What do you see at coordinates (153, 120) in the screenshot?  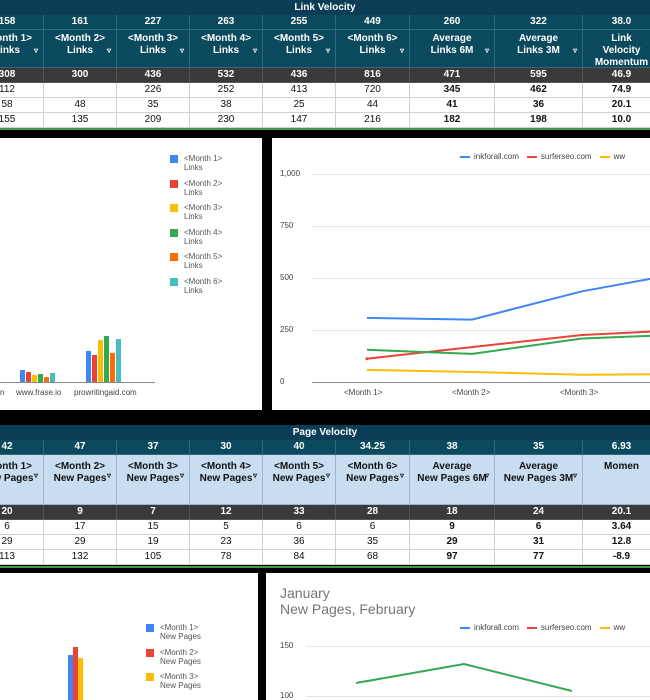 I see `table-cell: 209` at bounding box center [153, 120].